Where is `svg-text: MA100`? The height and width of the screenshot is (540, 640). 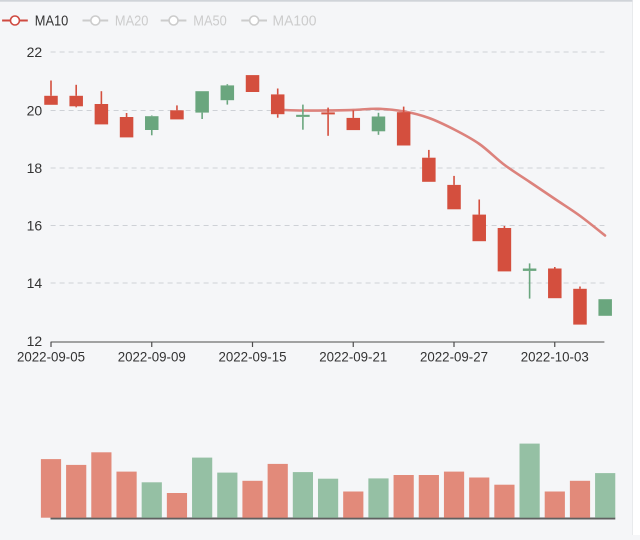 svg-text: MA100 is located at coordinates (295, 22).